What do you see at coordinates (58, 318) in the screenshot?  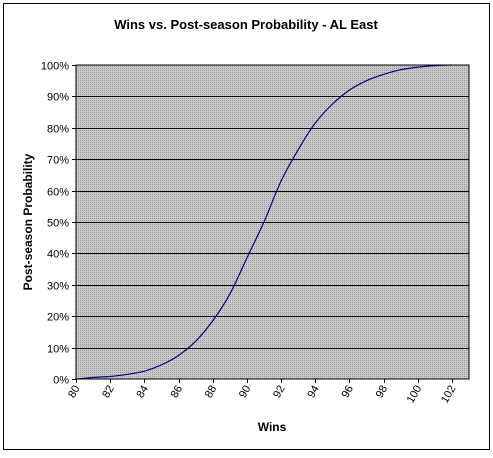 I see `y-tick-label: 20%` at bounding box center [58, 318].